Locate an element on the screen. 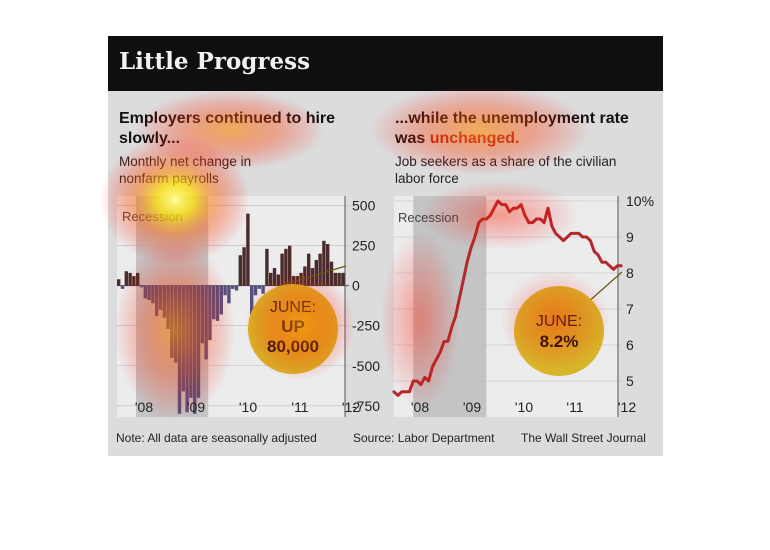 The height and width of the screenshot is (550, 770). right-x-tick-label: '11 is located at coordinates (574, 407).